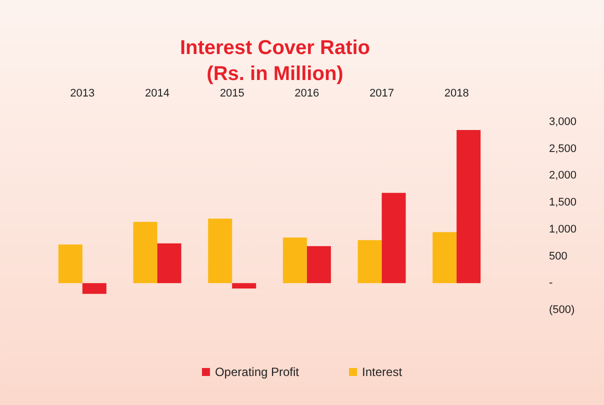 The image size is (604, 405). What do you see at coordinates (157, 94) in the screenshot?
I see `x-tick-label: 2014` at bounding box center [157, 94].